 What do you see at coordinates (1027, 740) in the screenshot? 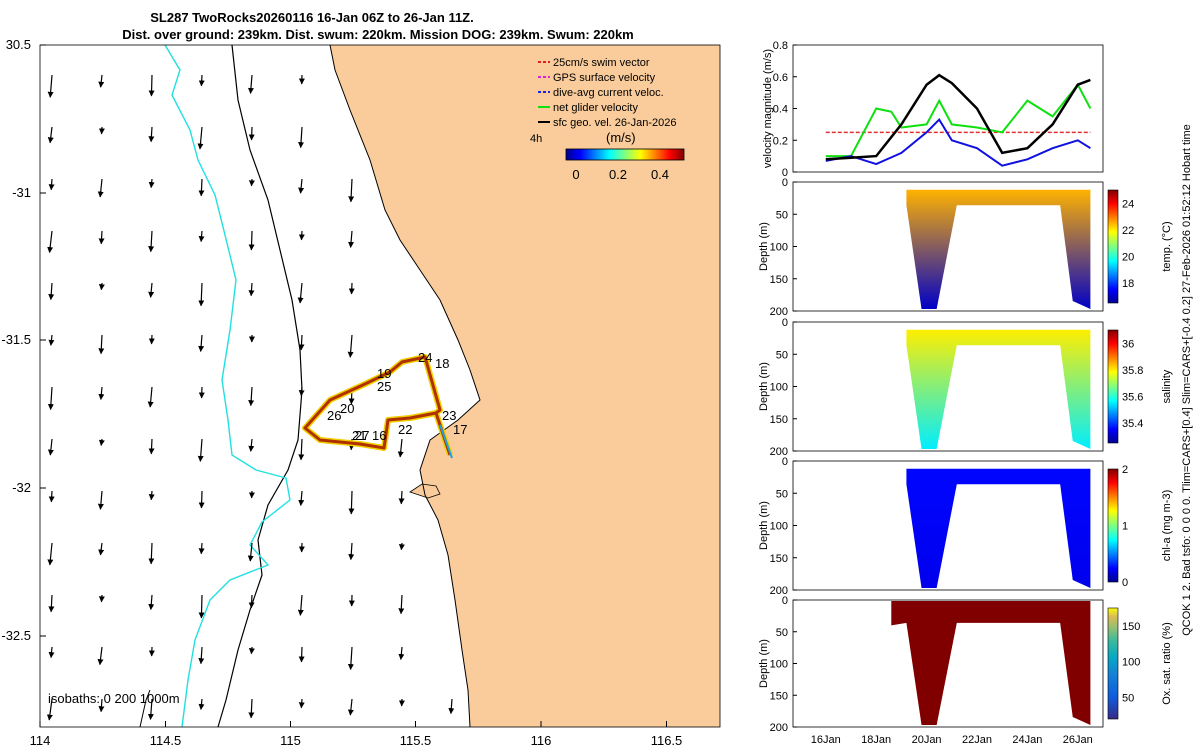
I see `time-tick-label: 24Jan` at bounding box center [1027, 740].